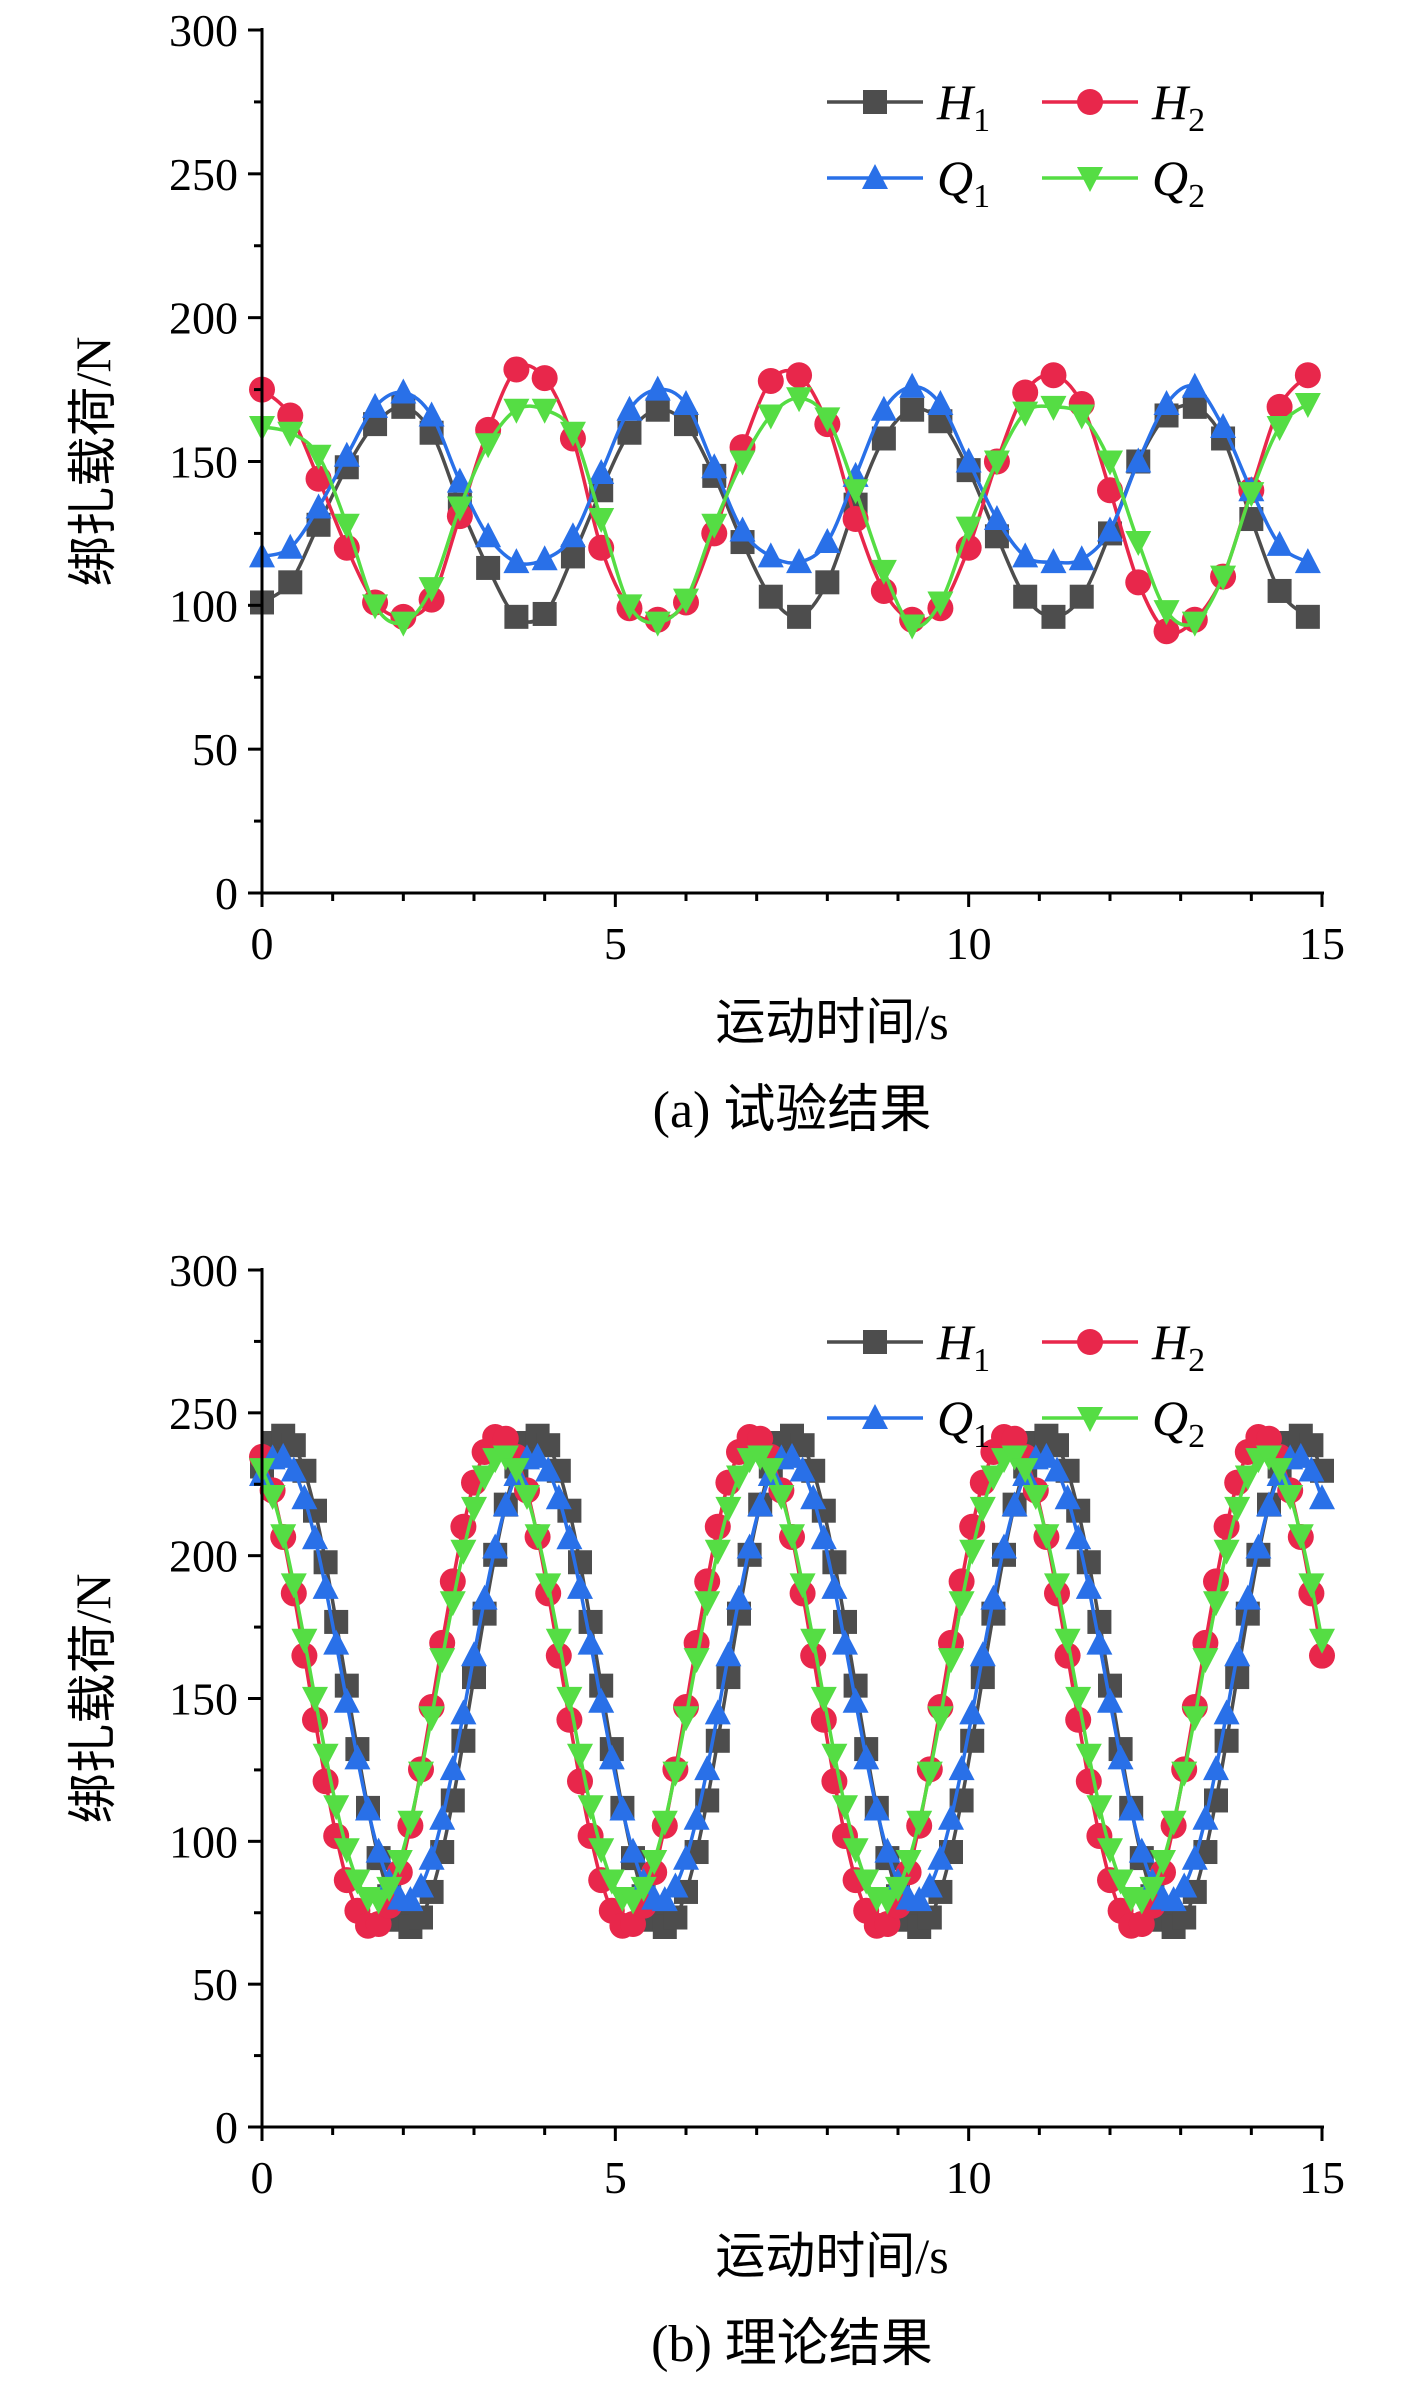 The height and width of the screenshot is (2392, 1417). What do you see at coordinates (203, 462) in the screenshot?
I see `y-tick-label: 150` at bounding box center [203, 462].